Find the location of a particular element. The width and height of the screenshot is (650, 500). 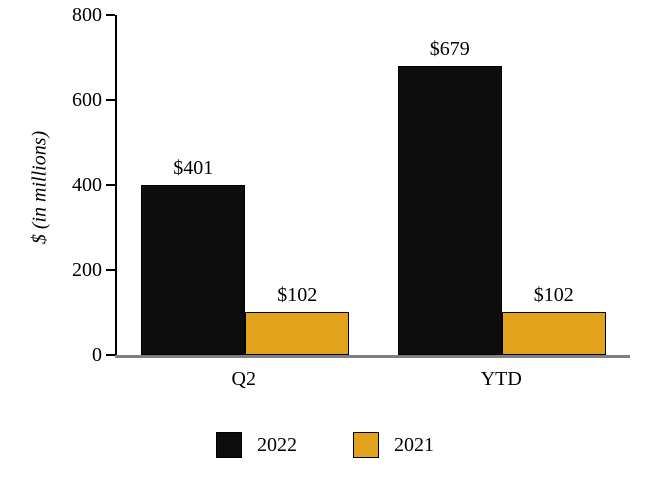

bar-2021-q2: $102 is located at coordinates (297, 319).